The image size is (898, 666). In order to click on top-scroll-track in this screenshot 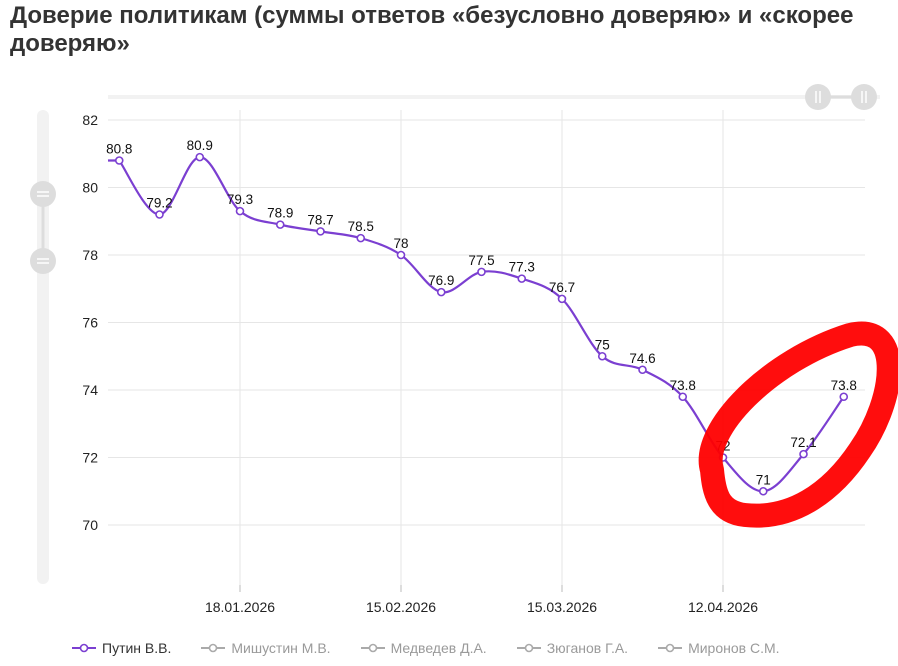, I will do `click(494, 97)`.